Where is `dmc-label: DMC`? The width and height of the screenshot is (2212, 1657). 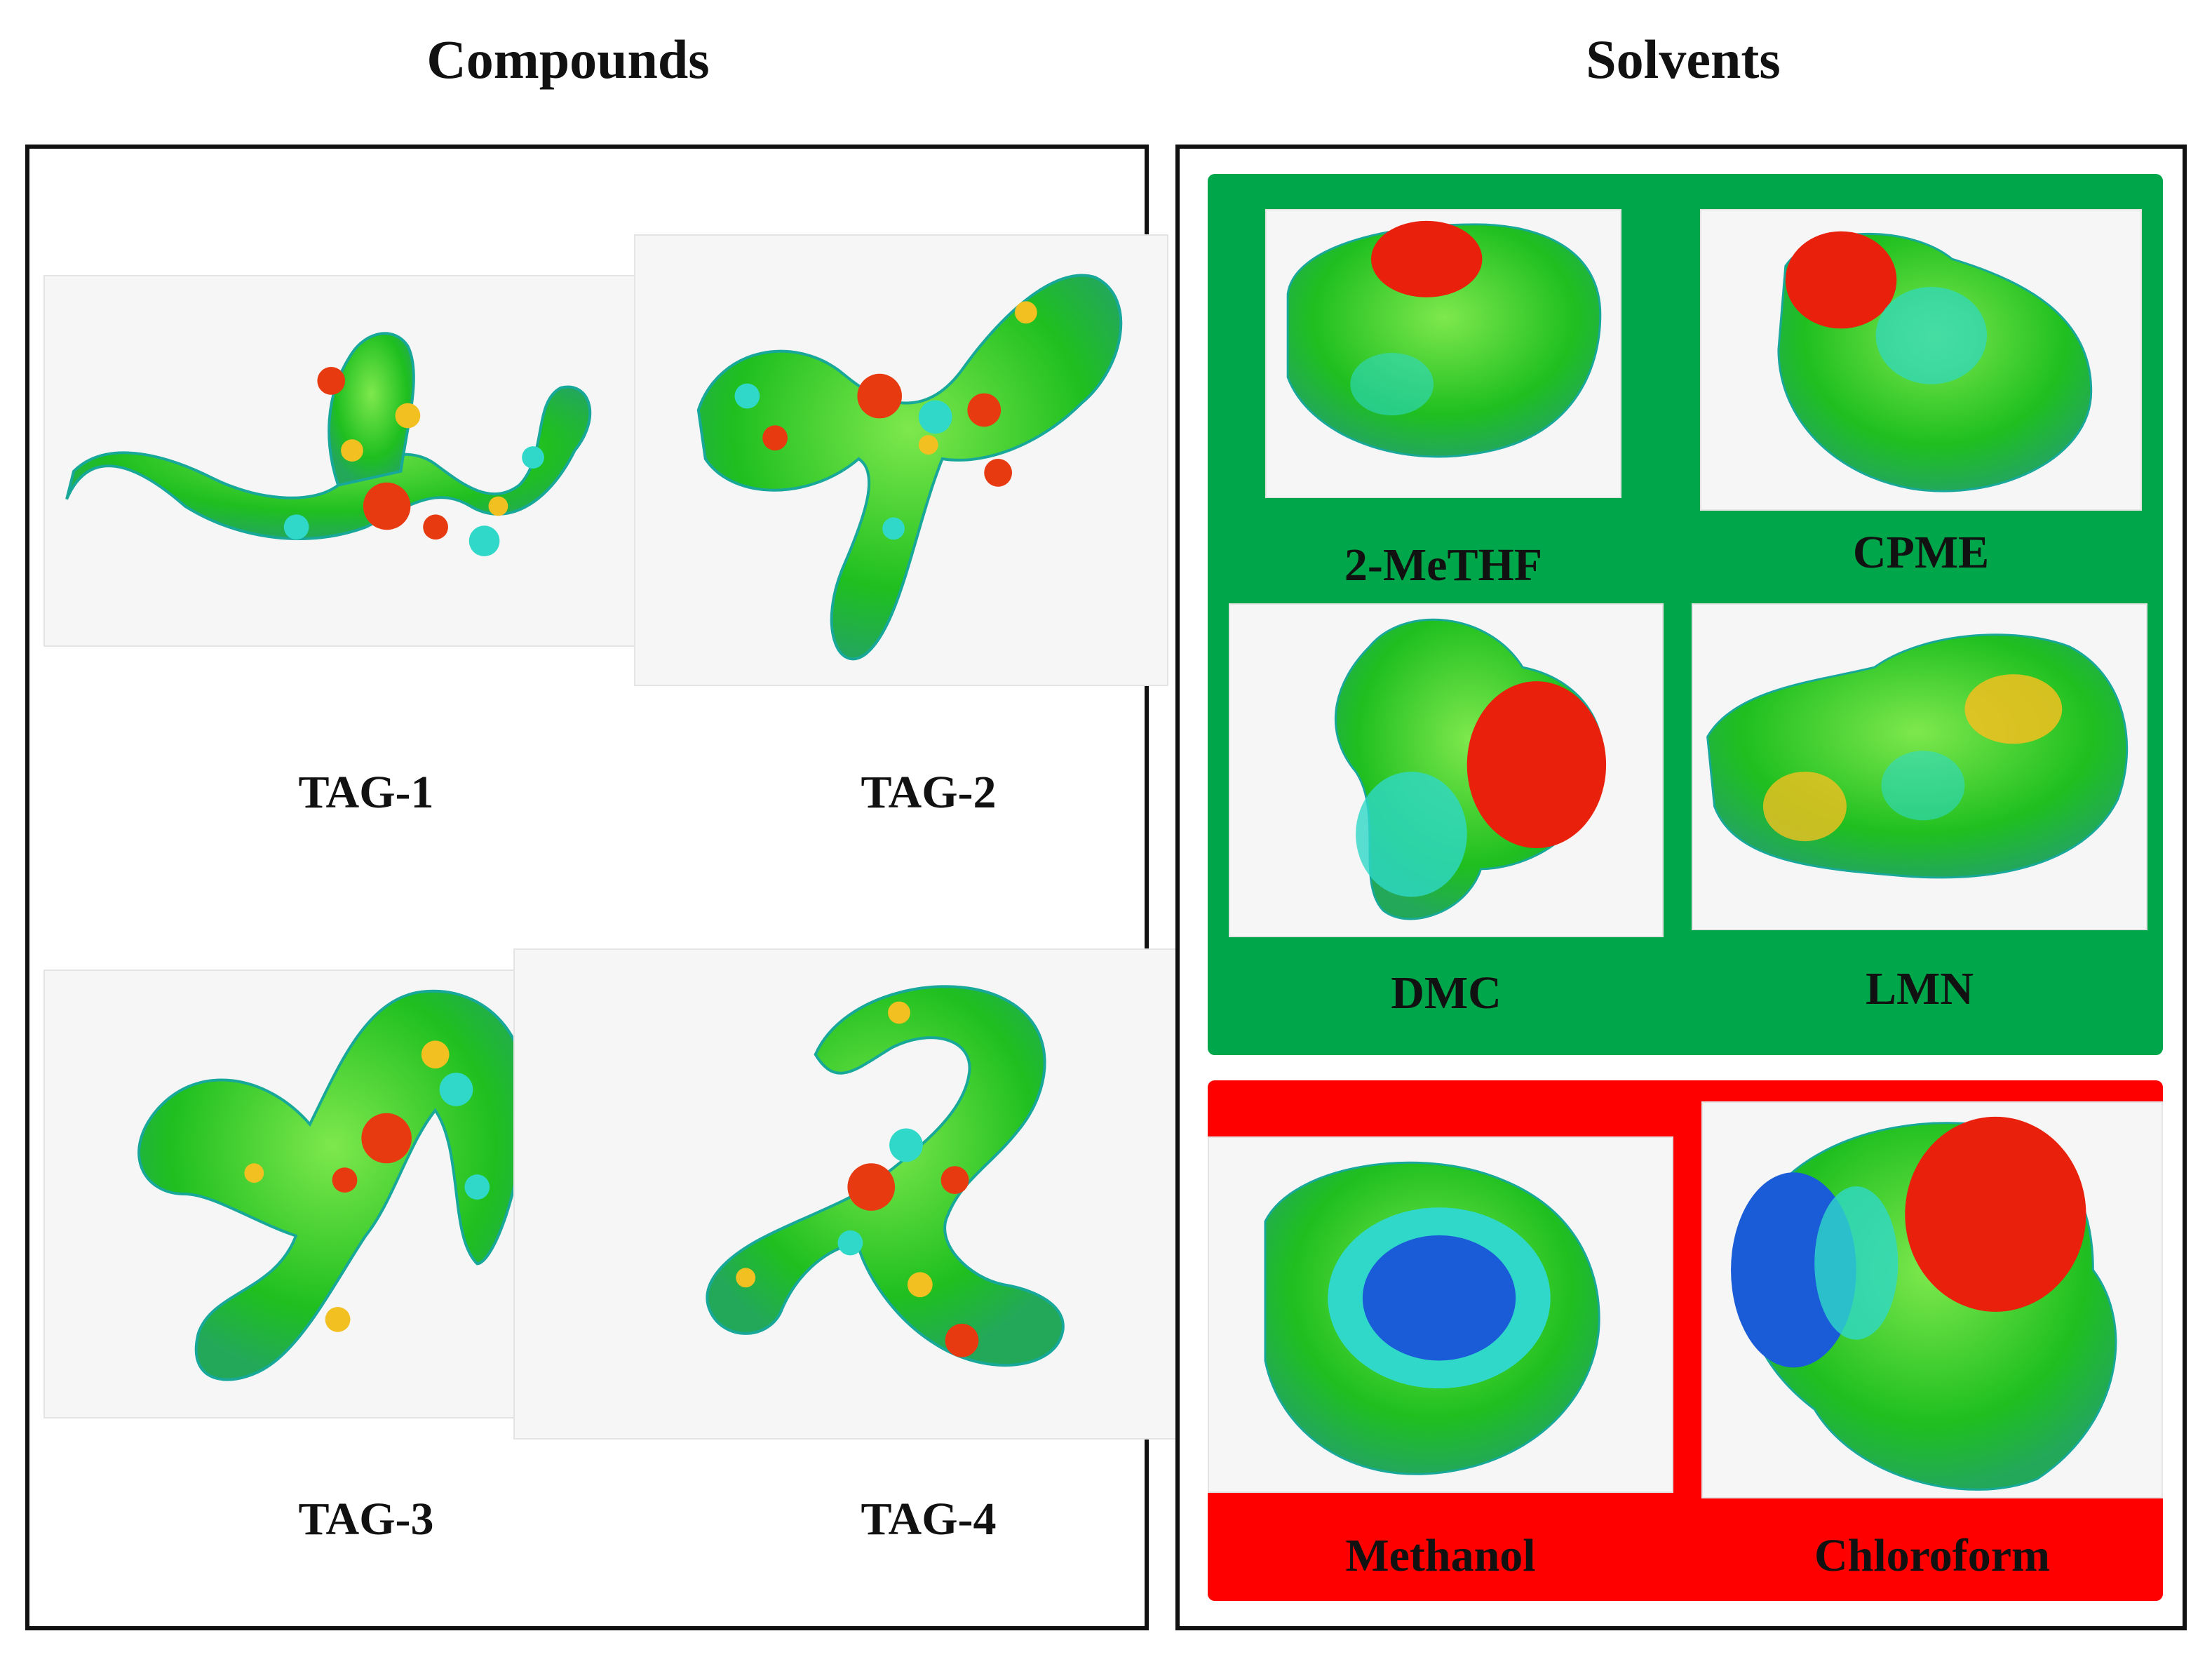 dmc-label: DMC is located at coordinates (1446, 993).